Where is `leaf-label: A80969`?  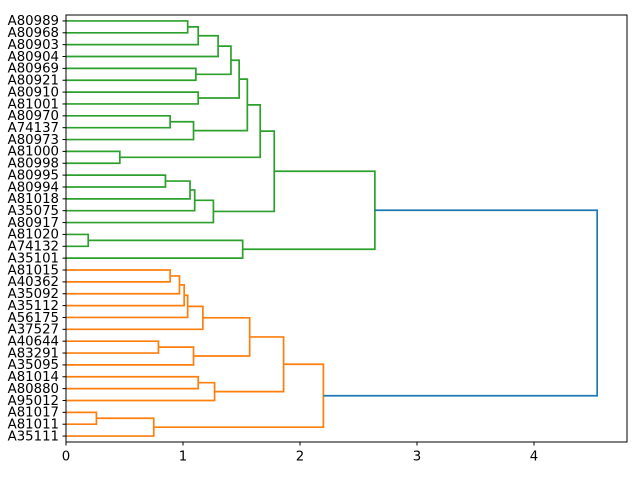 leaf-label: A80969 is located at coordinates (33, 69).